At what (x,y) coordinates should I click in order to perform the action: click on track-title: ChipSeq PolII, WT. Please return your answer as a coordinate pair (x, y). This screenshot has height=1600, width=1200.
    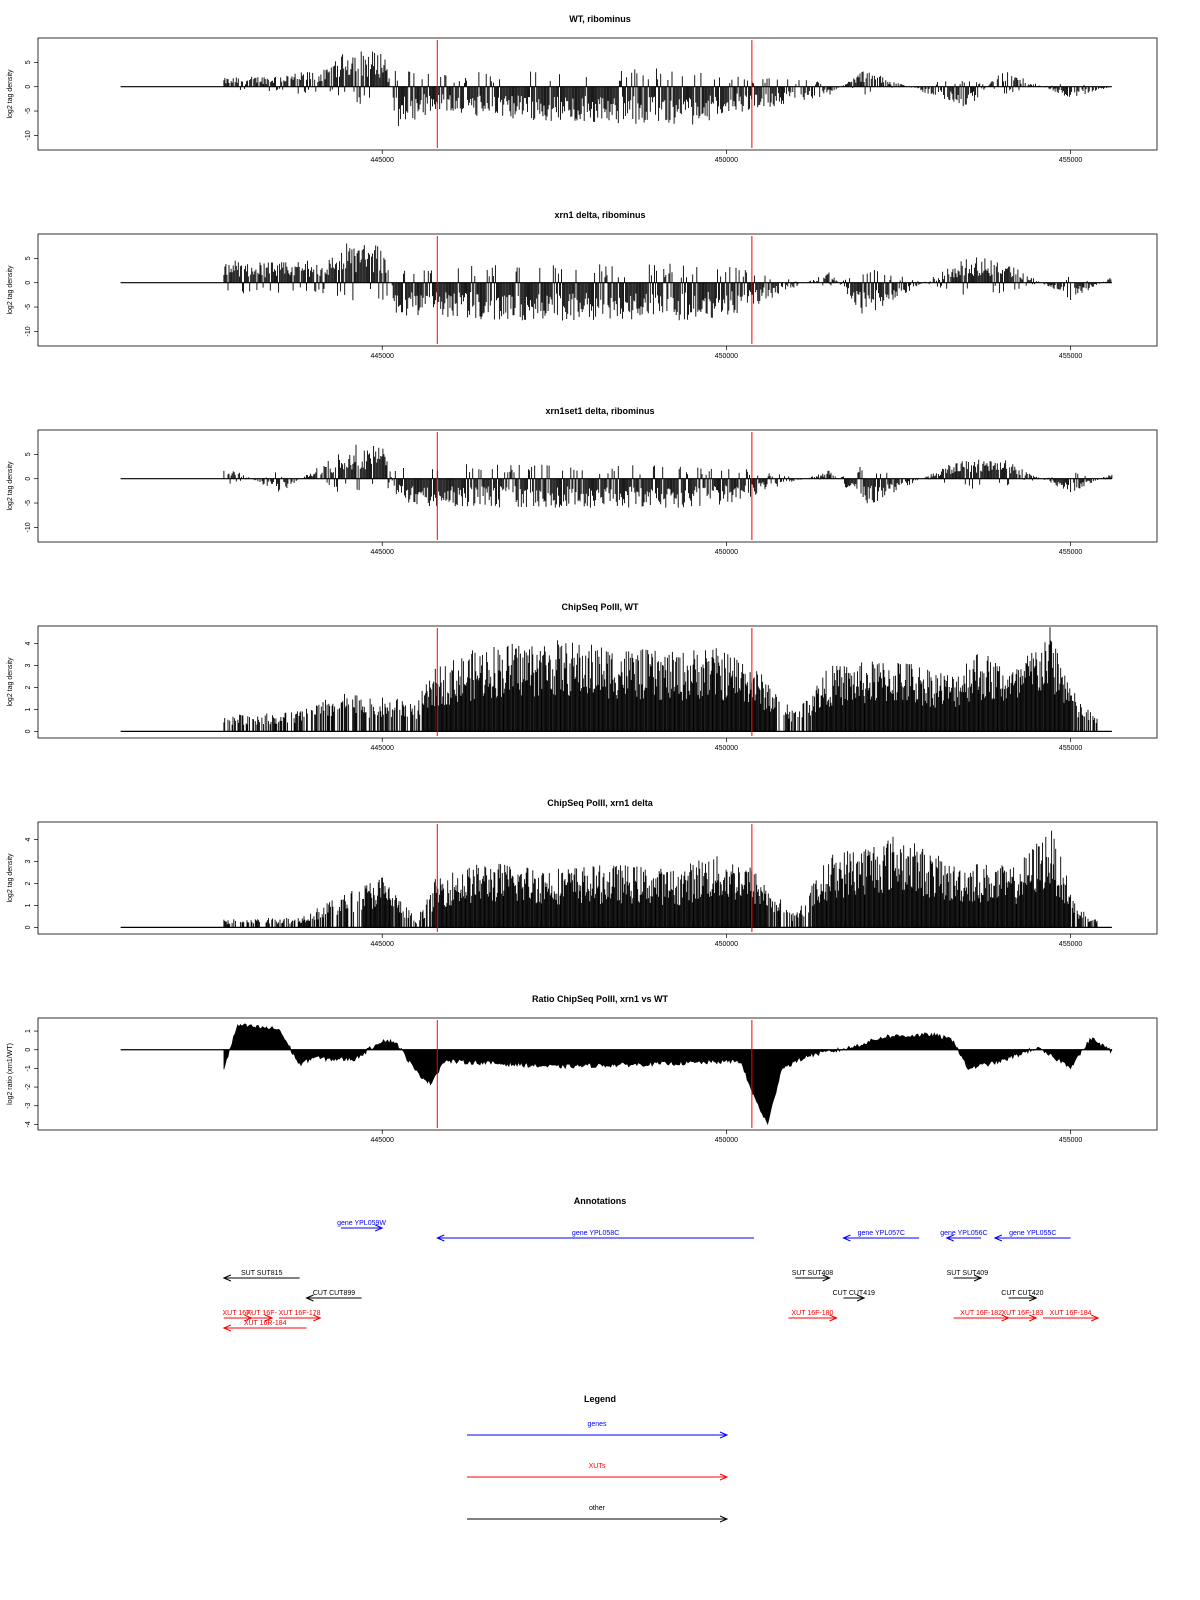
    Looking at the image, I should click on (600, 607).